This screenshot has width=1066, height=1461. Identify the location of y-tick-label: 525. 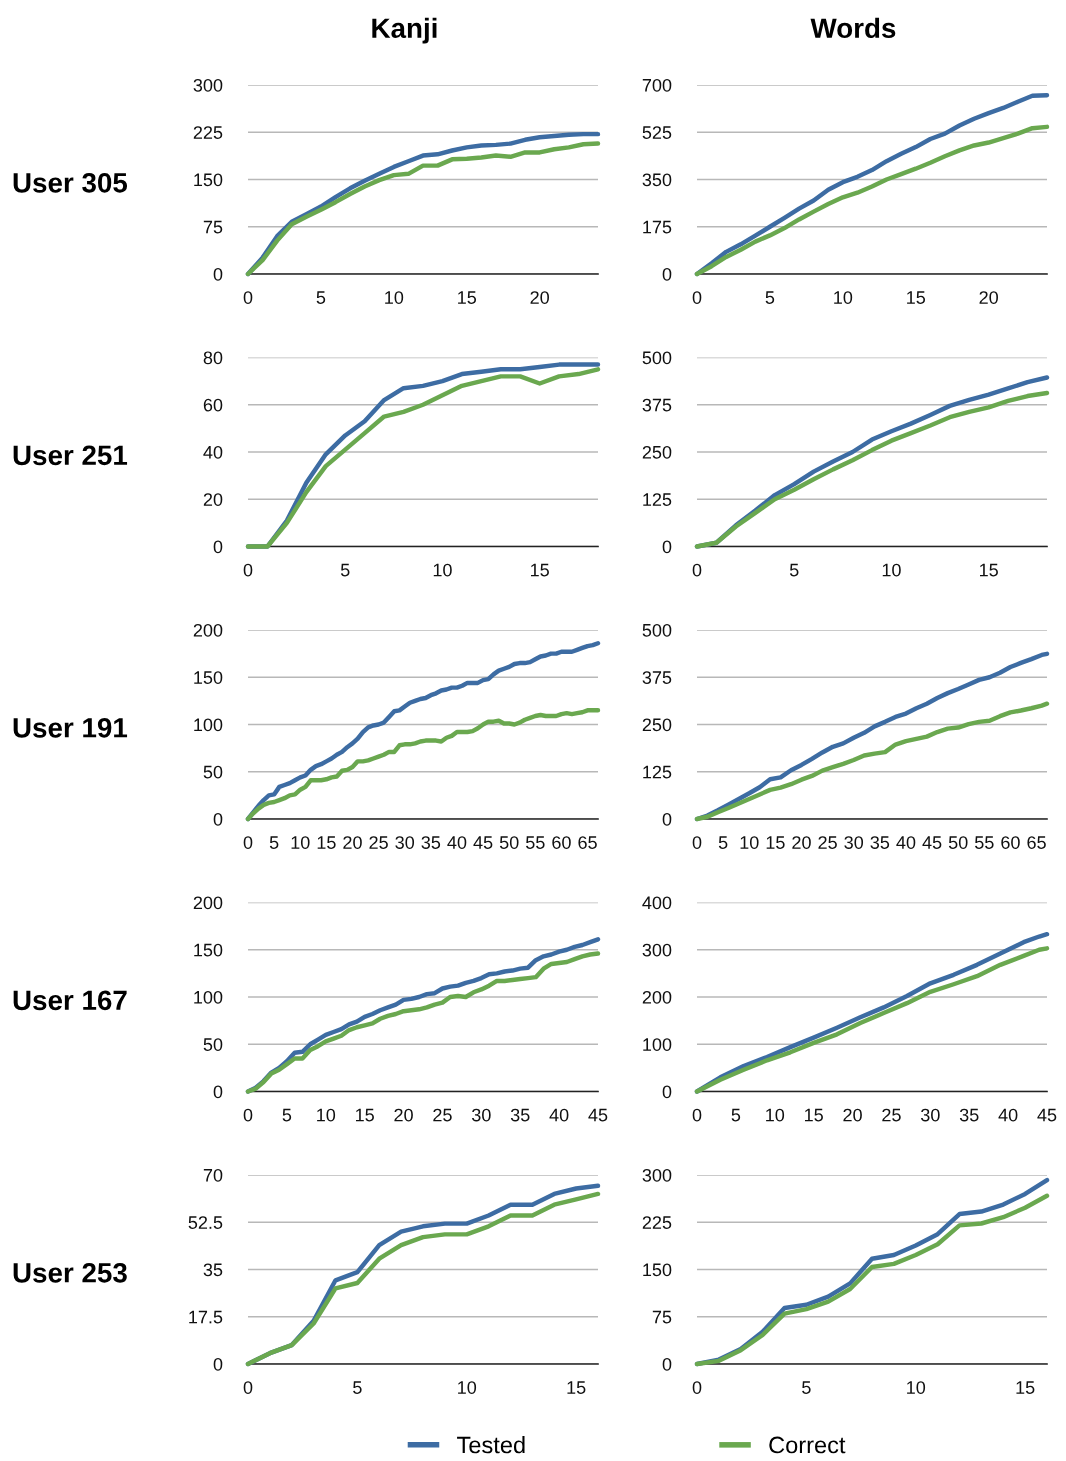
(657, 132).